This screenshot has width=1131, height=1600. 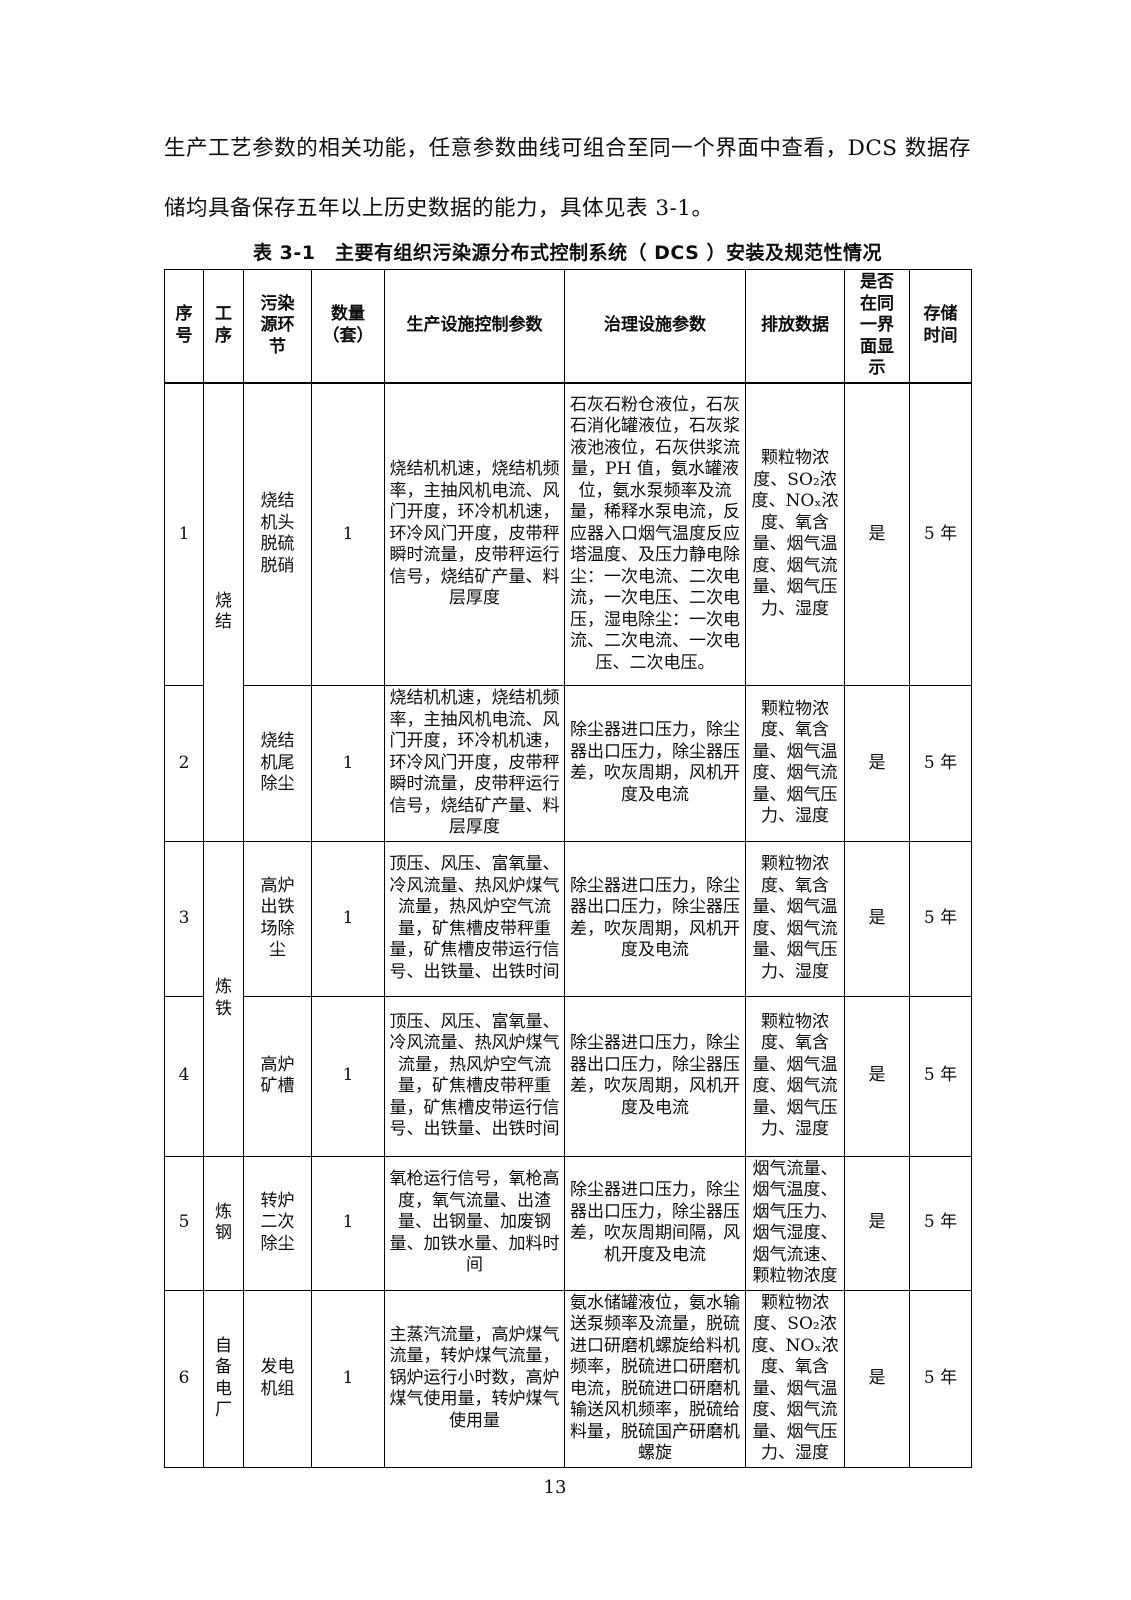 What do you see at coordinates (567, 253) in the screenshot?
I see `table-title: 表 3-1 主要有组织污染源分布式控制系统（ DCS ）安装及规范性情况` at bounding box center [567, 253].